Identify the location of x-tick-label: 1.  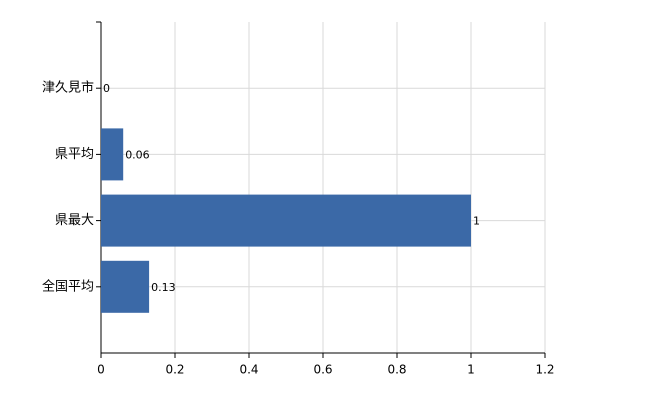
(471, 370).